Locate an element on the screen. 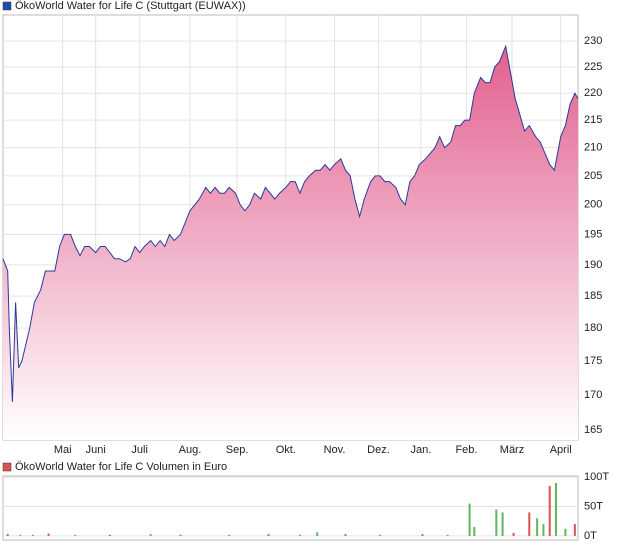 The image size is (620, 546). y-tick-label: 195 is located at coordinates (593, 234).